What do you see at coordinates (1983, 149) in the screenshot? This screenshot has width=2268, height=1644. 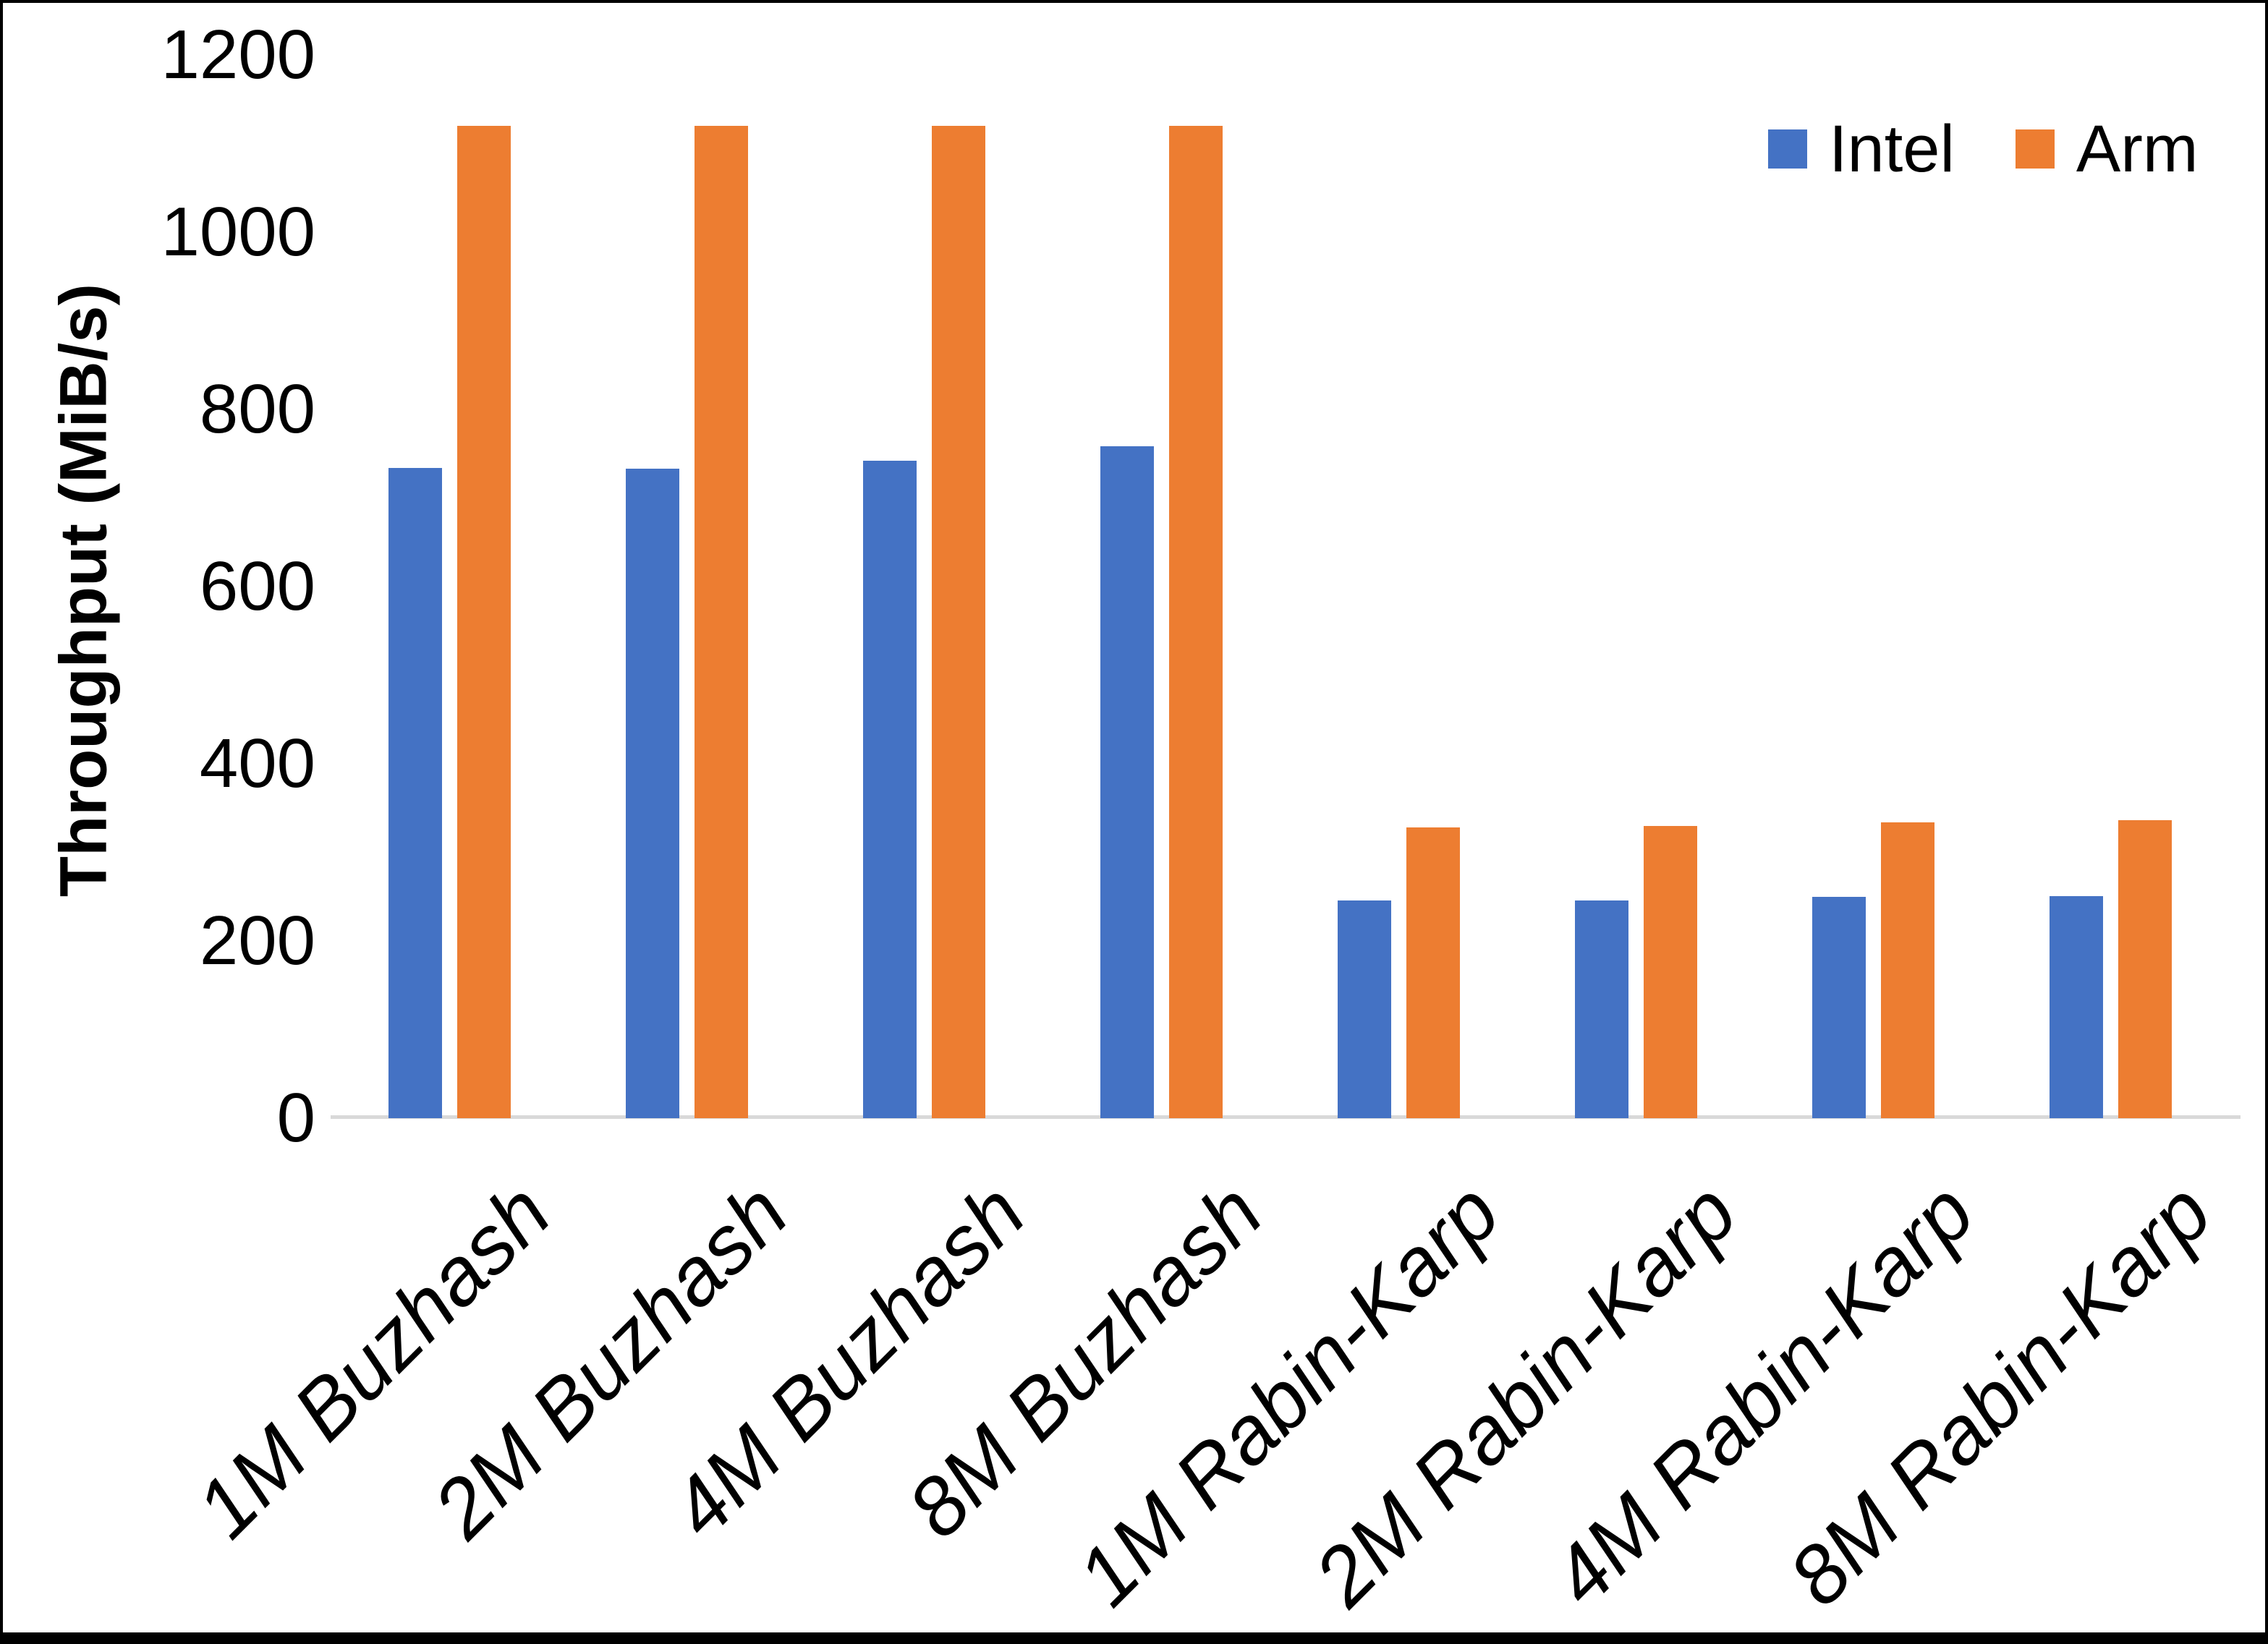 I see `legend: Intel Arm` at bounding box center [1983, 149].